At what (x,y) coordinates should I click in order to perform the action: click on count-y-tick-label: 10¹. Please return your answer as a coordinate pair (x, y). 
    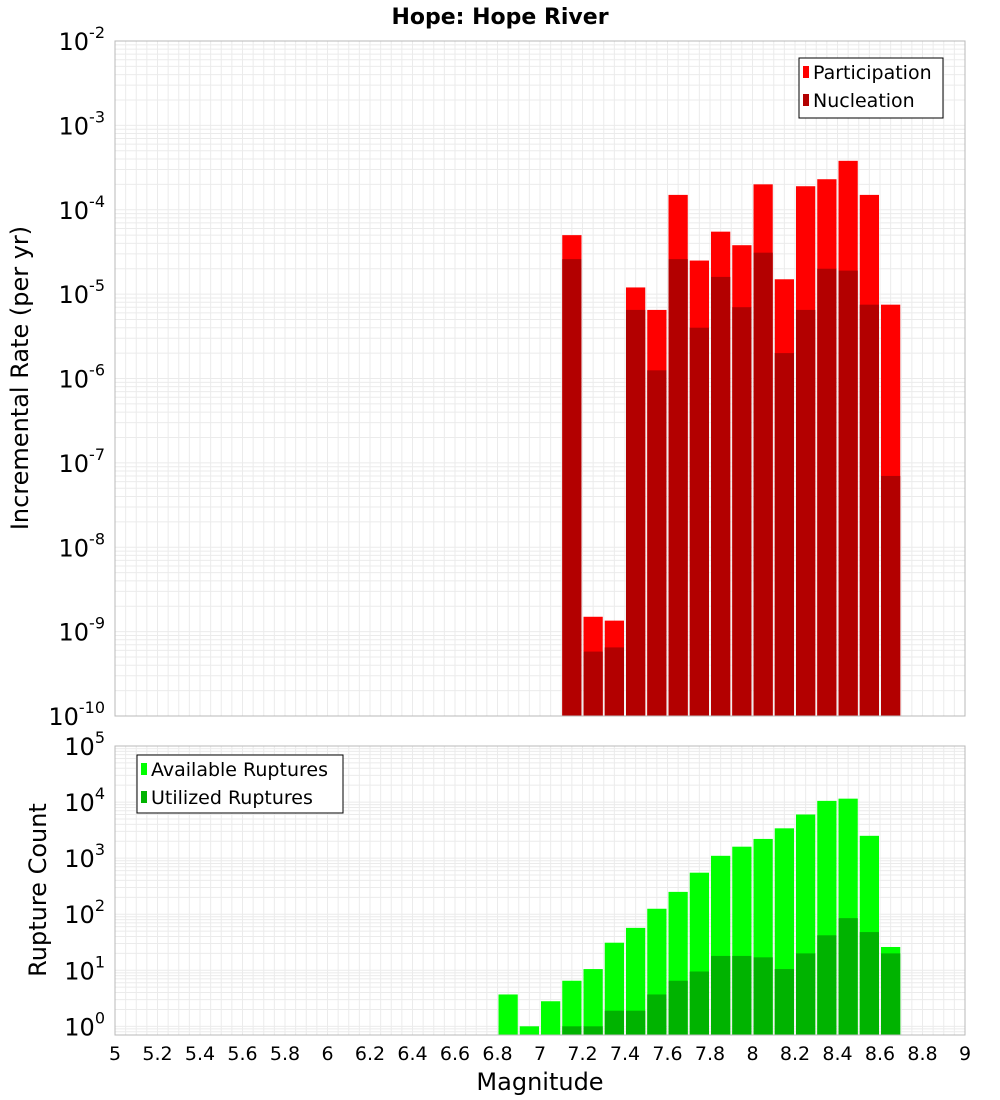
    Looking at the image, I should click on (84, 968).